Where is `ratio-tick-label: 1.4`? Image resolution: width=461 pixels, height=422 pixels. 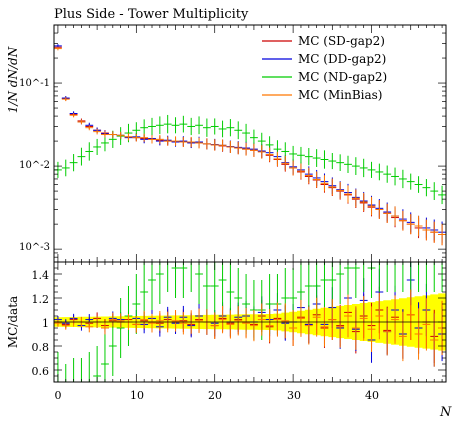 ratio-tick-label: 1.4 is located at coordinates (41, 275).